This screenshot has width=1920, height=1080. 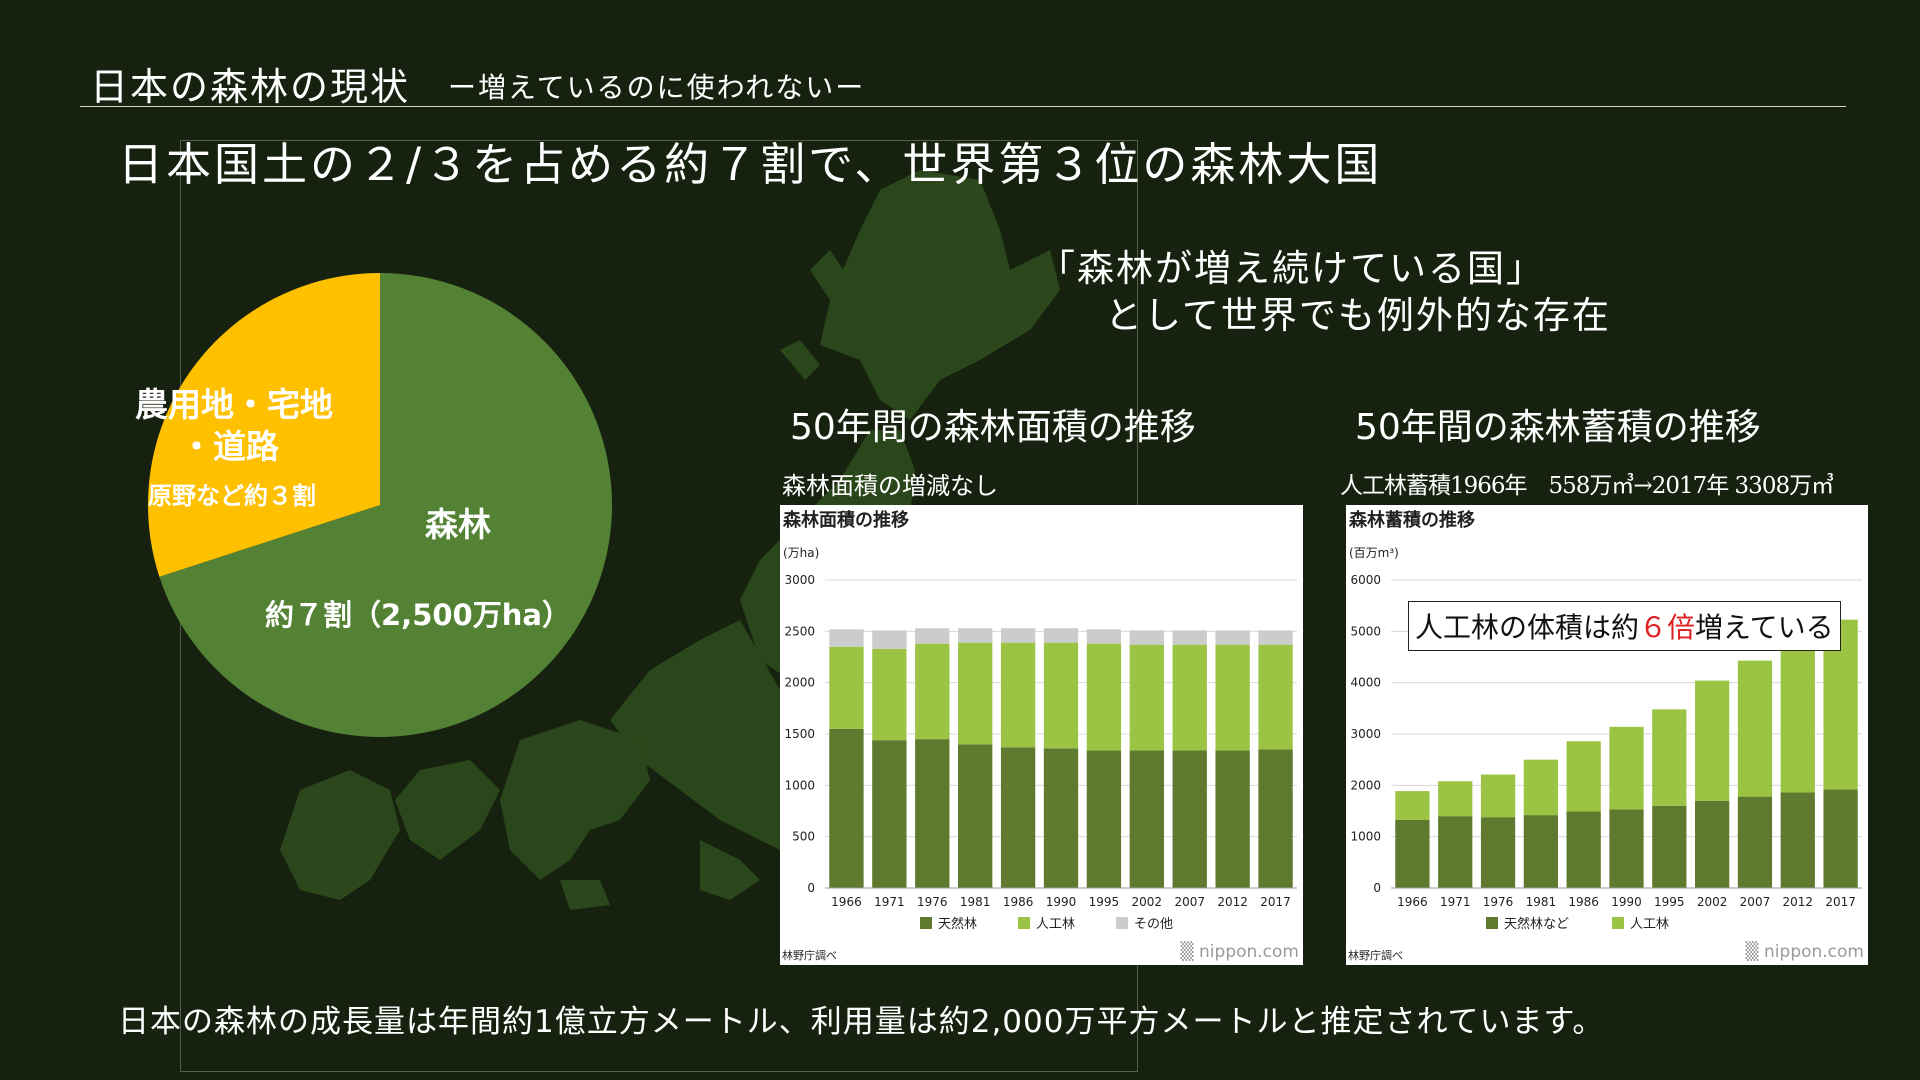 I want to click on y-axis-unit: (百万m³), so click(x=1374, y=553).